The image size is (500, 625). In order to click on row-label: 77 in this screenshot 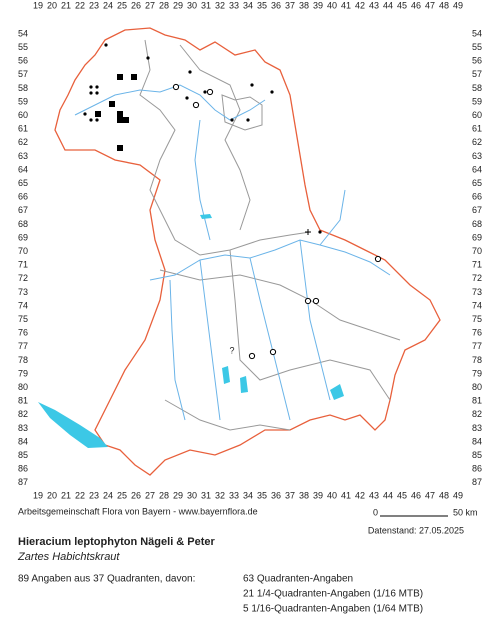, I will do `click(477, 346)`.